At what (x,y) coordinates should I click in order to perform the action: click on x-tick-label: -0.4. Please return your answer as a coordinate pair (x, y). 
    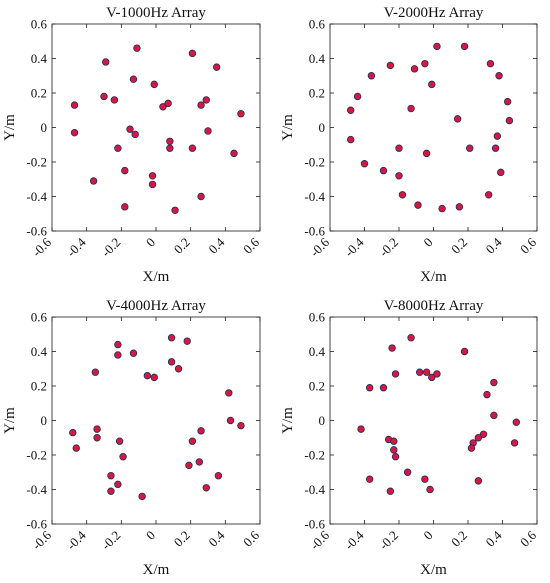
    Looking at the image, I should click on (77, 247).